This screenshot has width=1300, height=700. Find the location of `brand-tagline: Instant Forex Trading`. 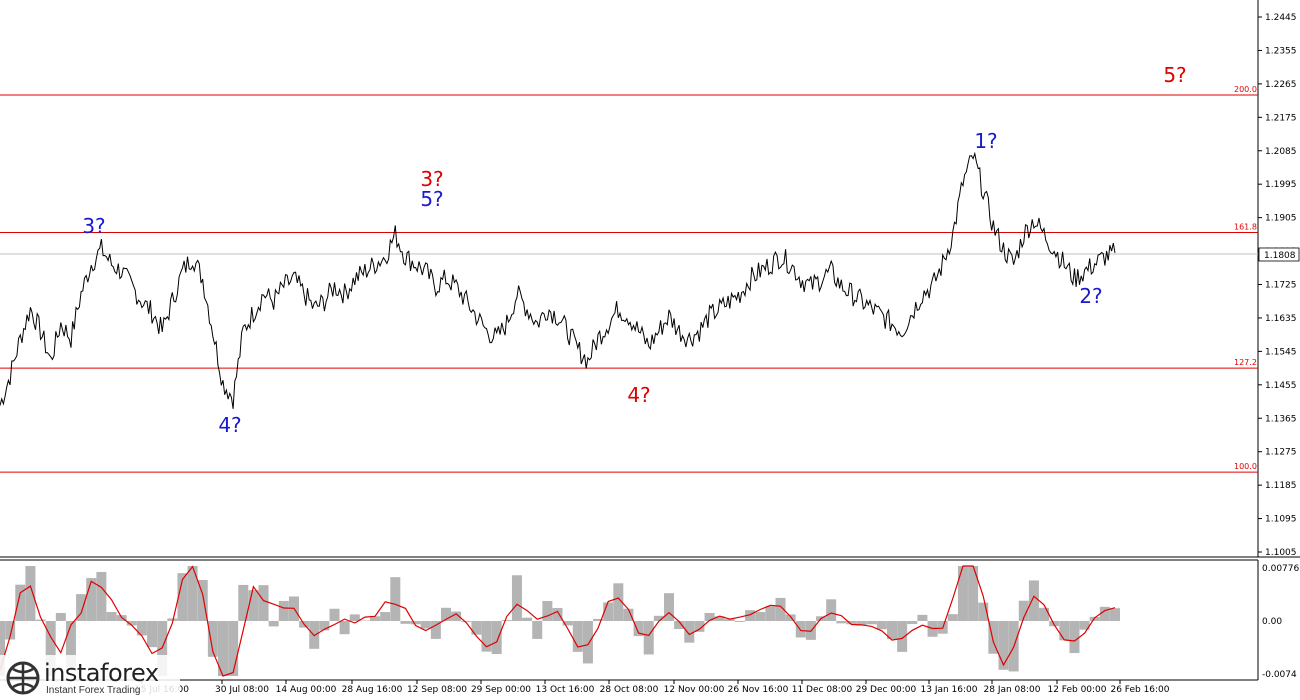

brand-tagline: Instant Forex Trading is located at coordinates (93, 690).